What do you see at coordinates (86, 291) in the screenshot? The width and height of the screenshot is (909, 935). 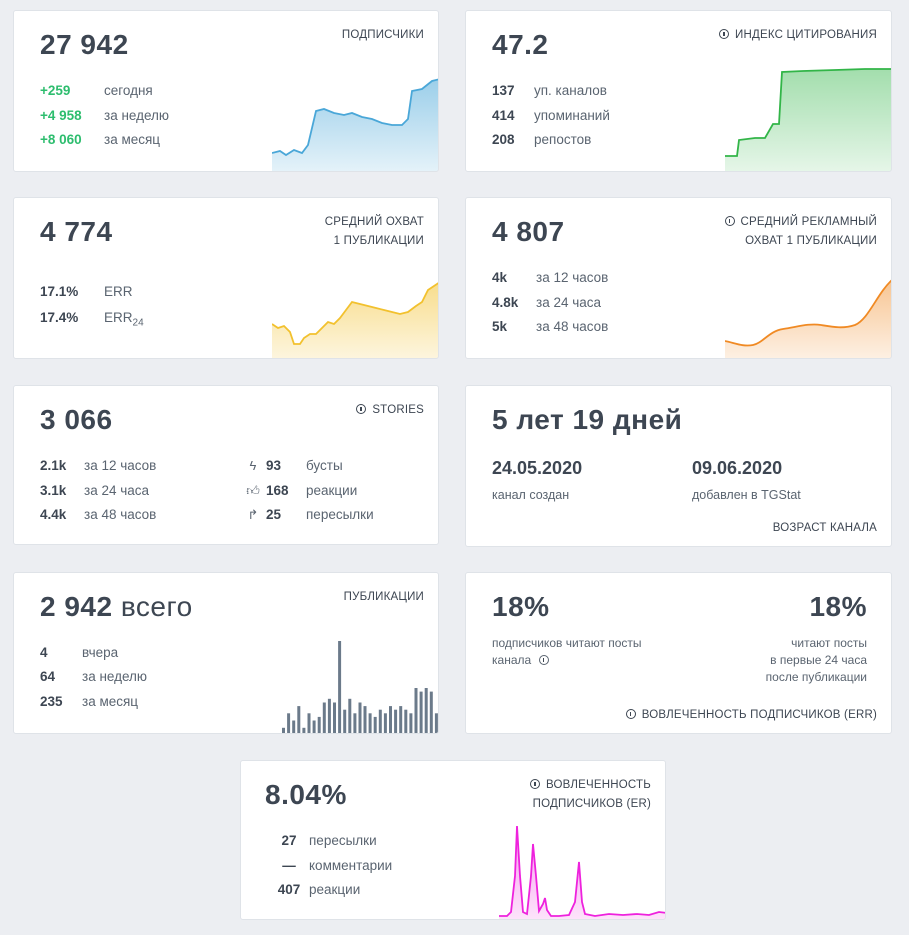 I see `stat-row: 17.1% ERR` at bounding box center [86, 291].